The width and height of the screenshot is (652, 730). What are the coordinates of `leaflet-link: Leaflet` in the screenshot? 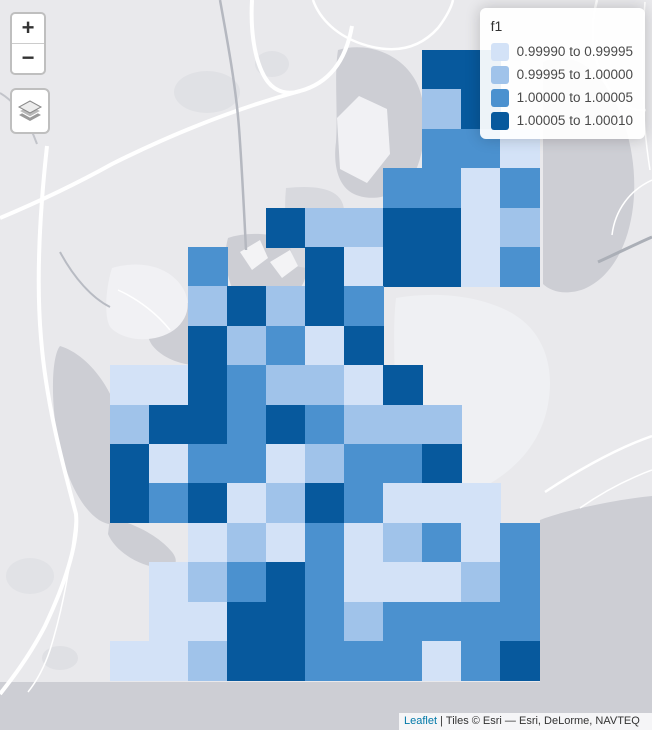 It's located at (421, 721).